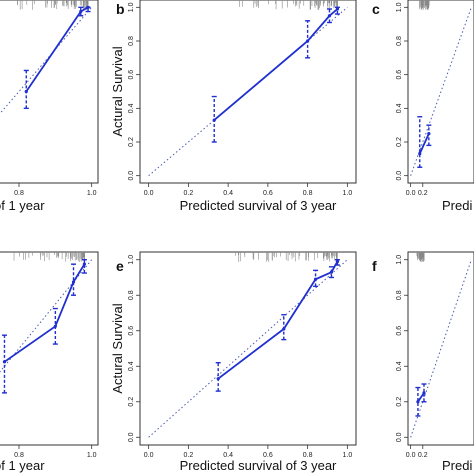 This screenshot has width=474, height=474. I want to click on panel-letter: f, so click(374, 266).